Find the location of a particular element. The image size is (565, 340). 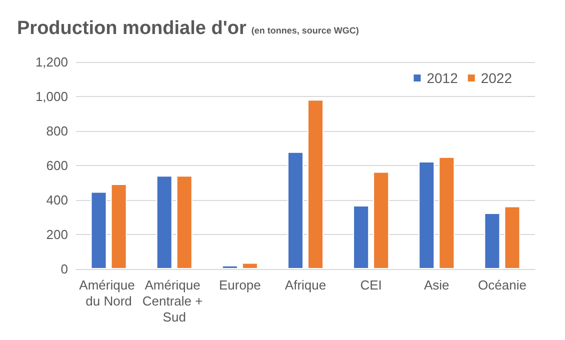

legend-label: 2022 is located at coordinates (496, 78).